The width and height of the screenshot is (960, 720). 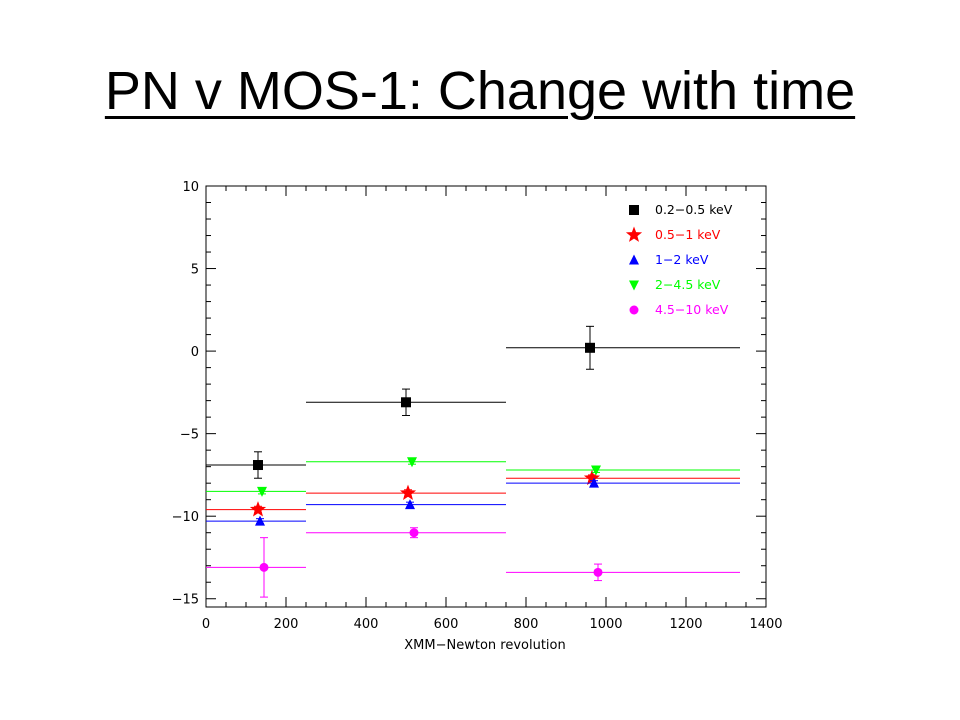 I want to click on slide-title: PN v MOS-1: Change with time, so click(x=480, y=91).